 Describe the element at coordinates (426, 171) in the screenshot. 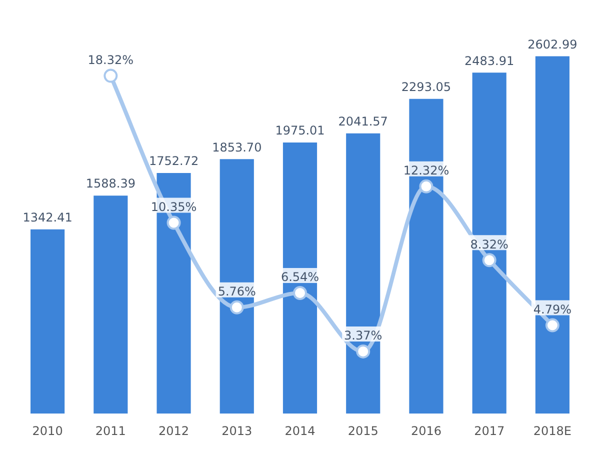

I see `data-label: 12.32%` at that location.